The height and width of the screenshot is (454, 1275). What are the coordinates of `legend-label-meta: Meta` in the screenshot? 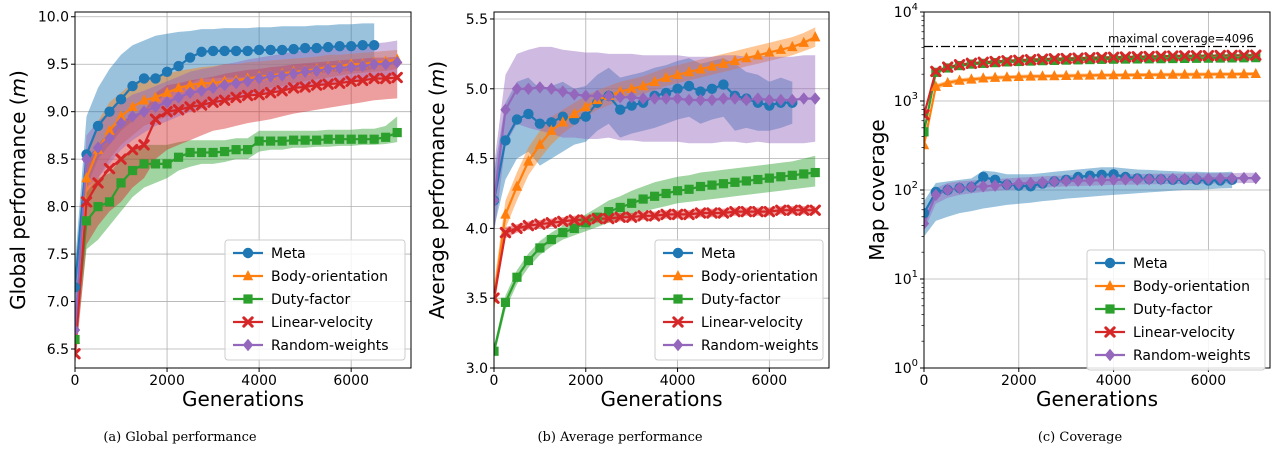 It's located at (288, 254).